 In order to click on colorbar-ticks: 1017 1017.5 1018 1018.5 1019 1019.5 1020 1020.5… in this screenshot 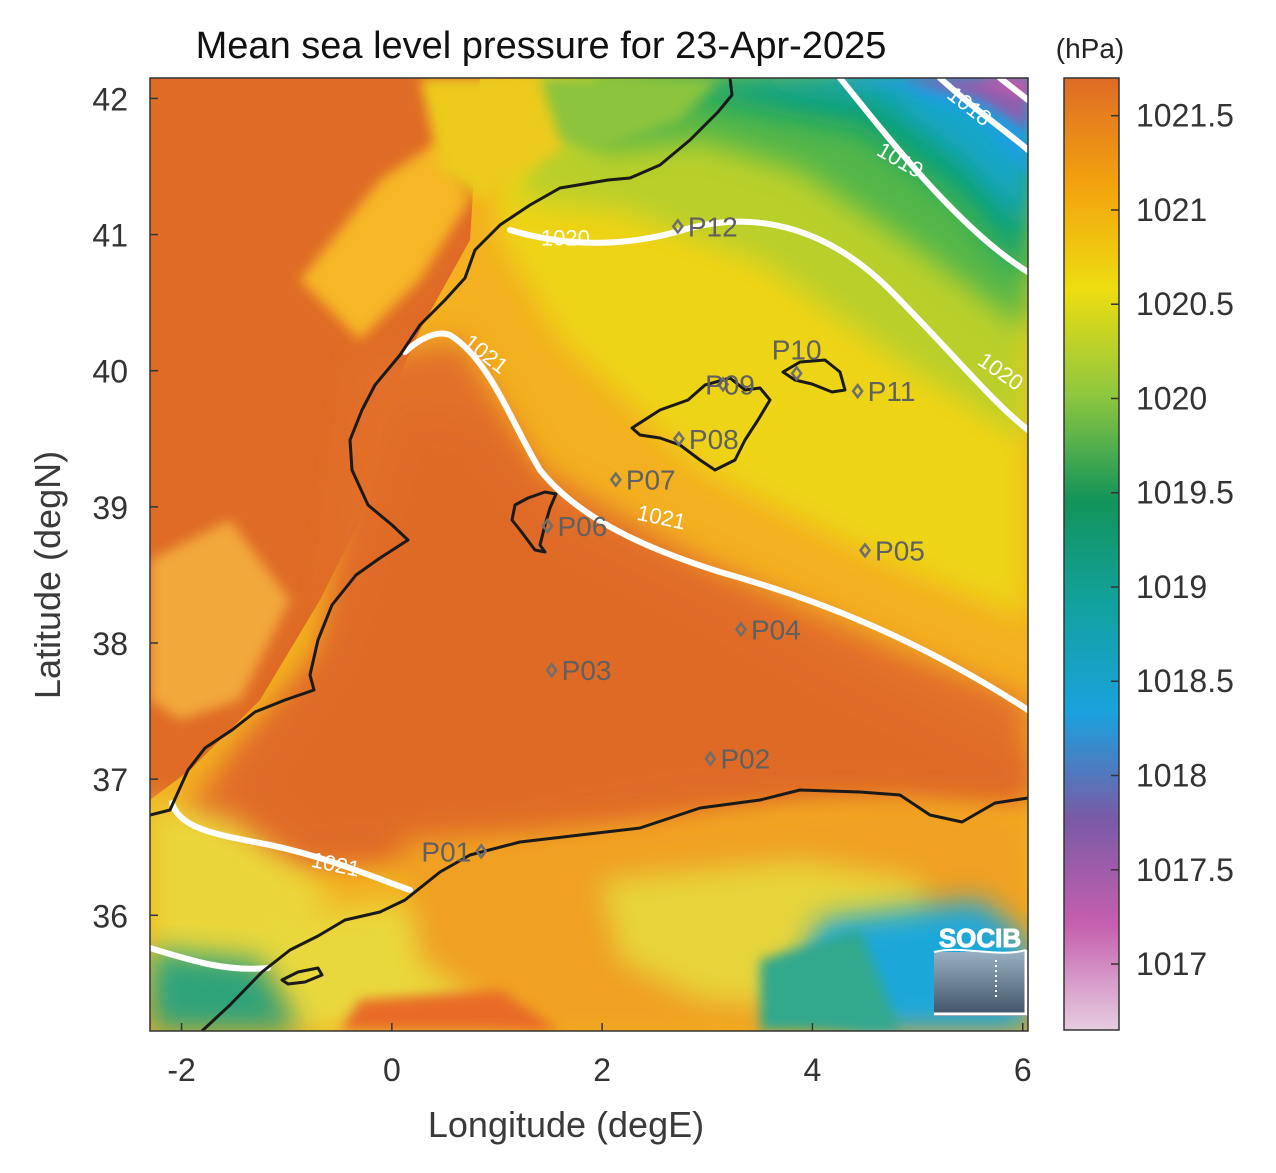, I will do `click(1172, 540)`.